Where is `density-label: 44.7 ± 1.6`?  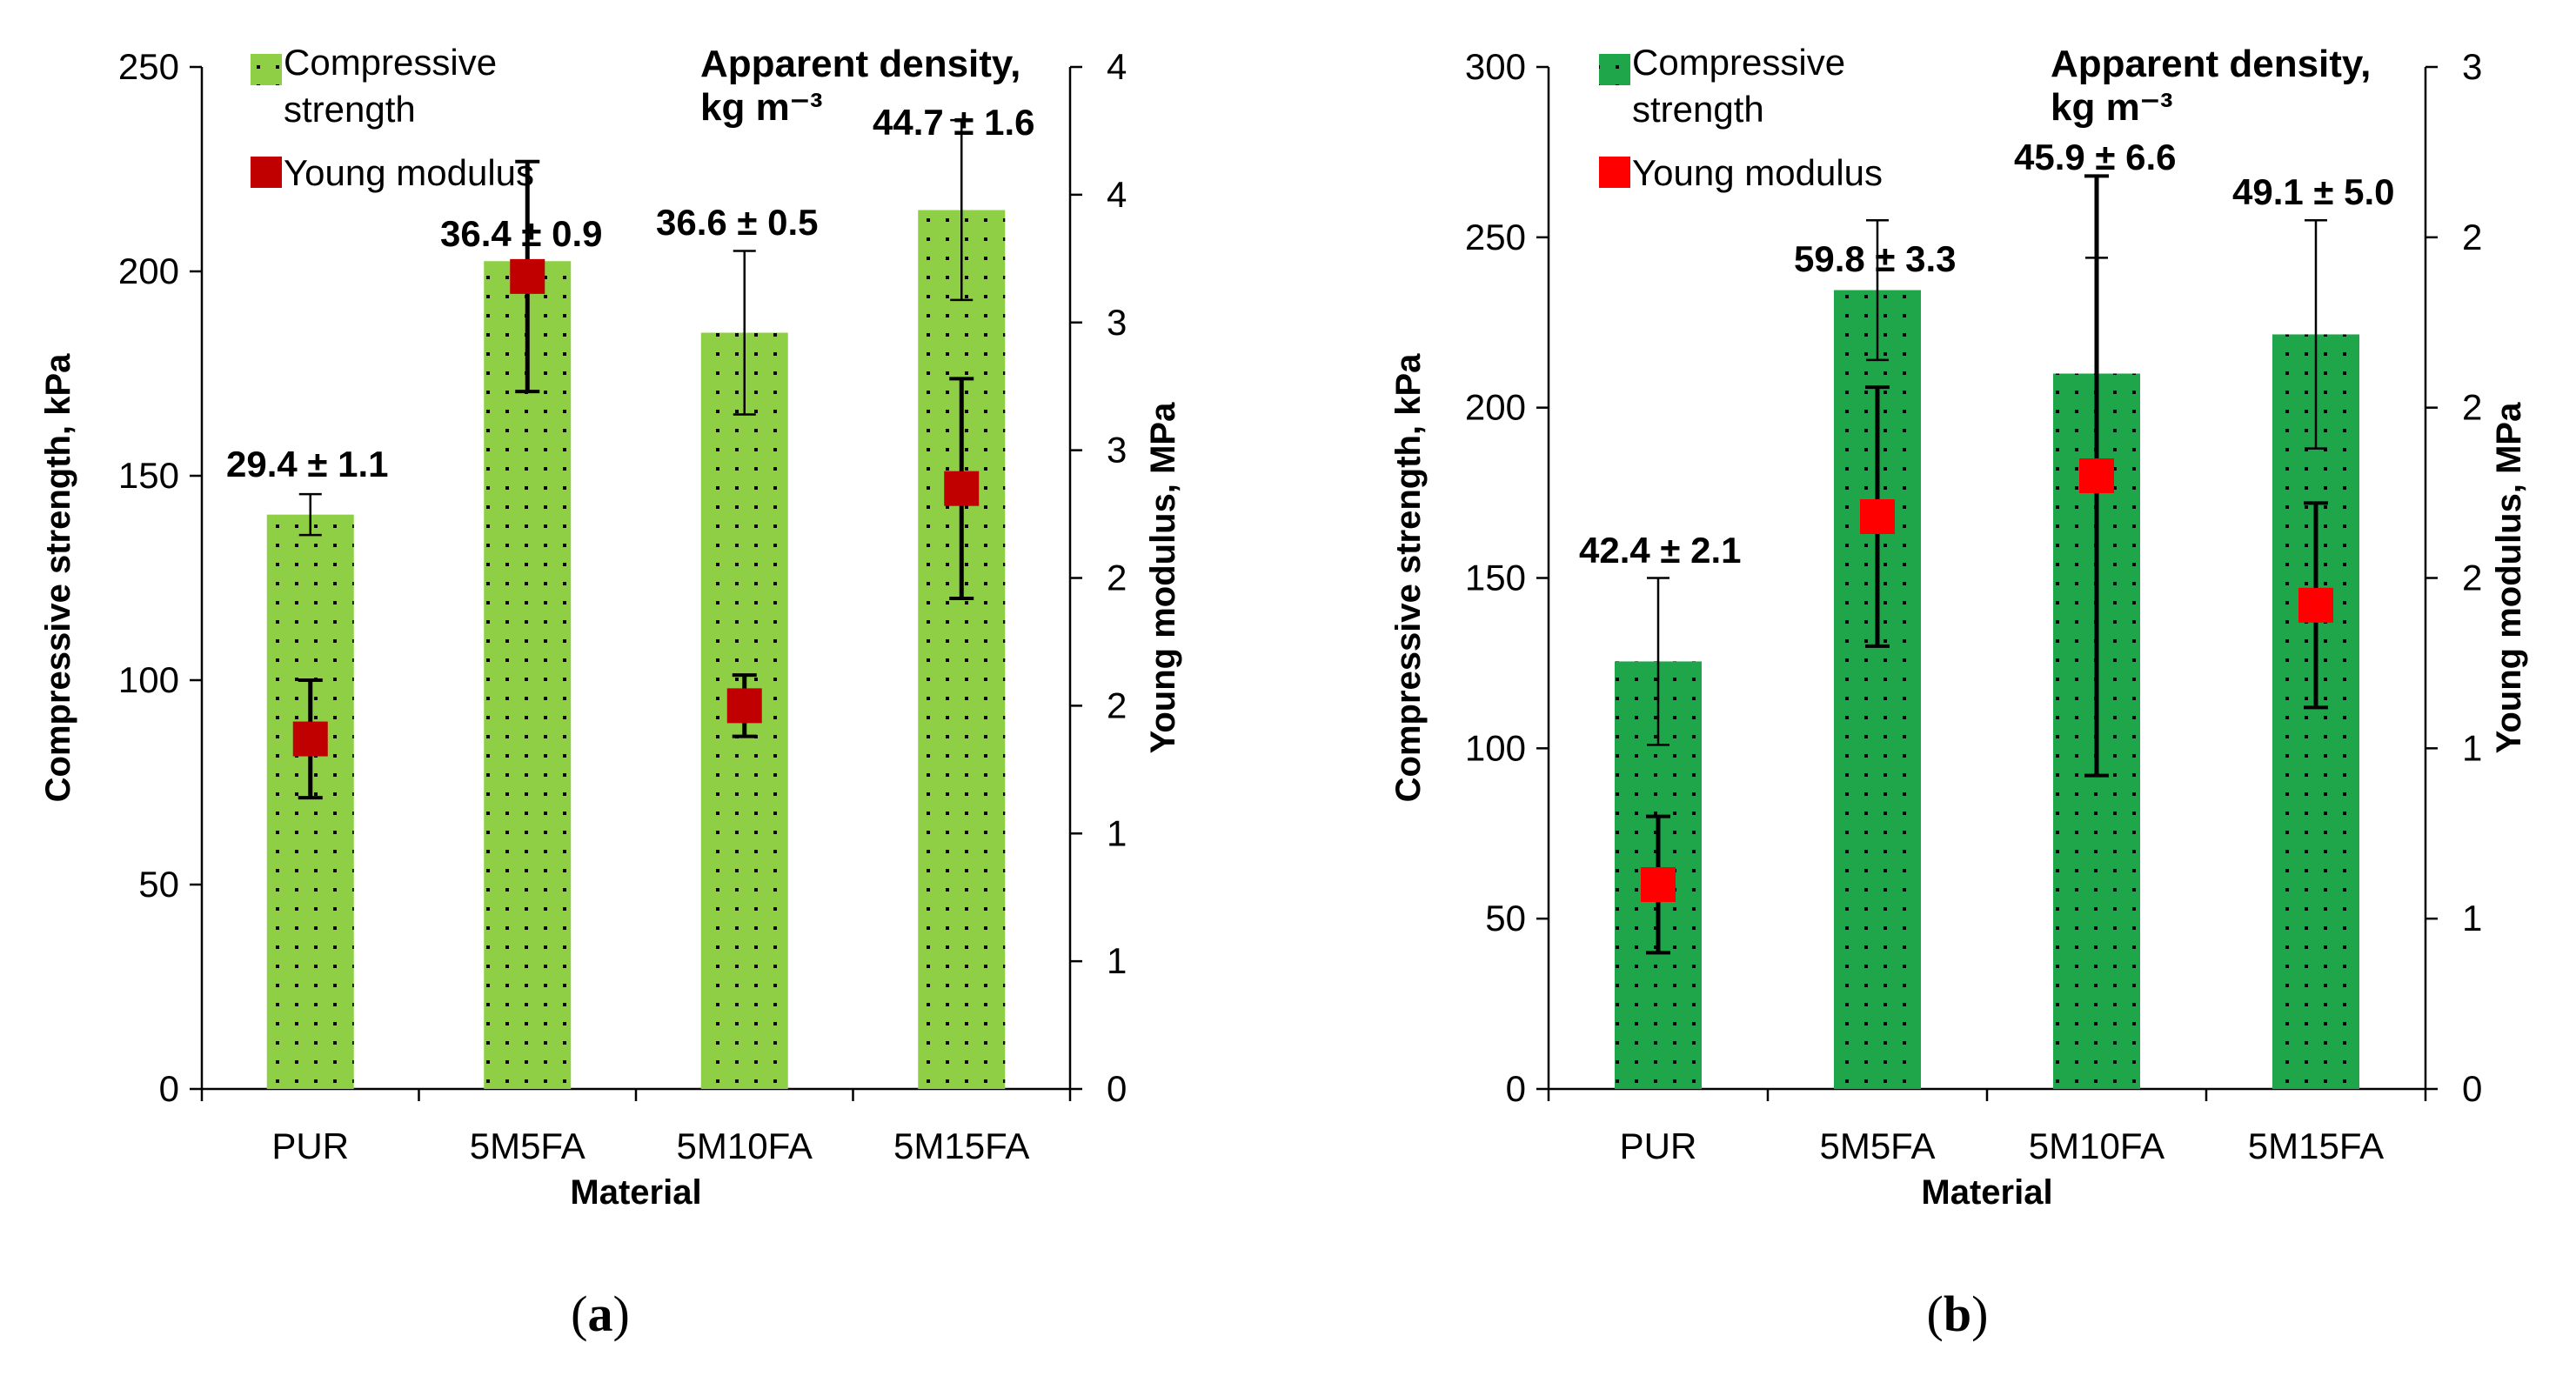 density-label: 44.7 ± 1.6 is located at coordinates (954, 122).